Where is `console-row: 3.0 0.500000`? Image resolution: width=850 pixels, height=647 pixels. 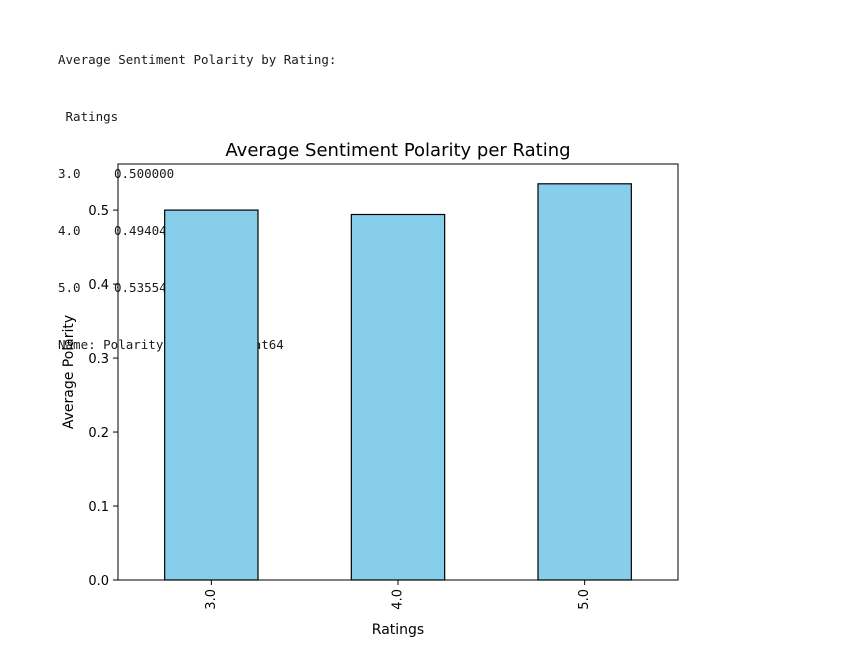
console-row: 3.0 0.500000 is located at coordinates (197, 173).